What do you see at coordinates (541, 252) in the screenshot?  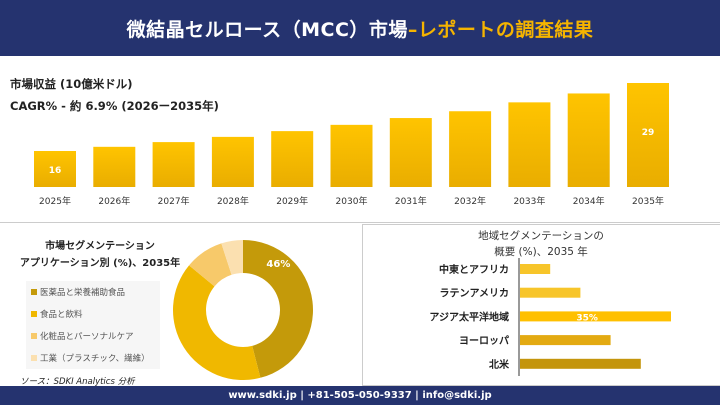 I see `region-title-line2: 概要 (%)、2035 年` at bounding box center [541, 252].